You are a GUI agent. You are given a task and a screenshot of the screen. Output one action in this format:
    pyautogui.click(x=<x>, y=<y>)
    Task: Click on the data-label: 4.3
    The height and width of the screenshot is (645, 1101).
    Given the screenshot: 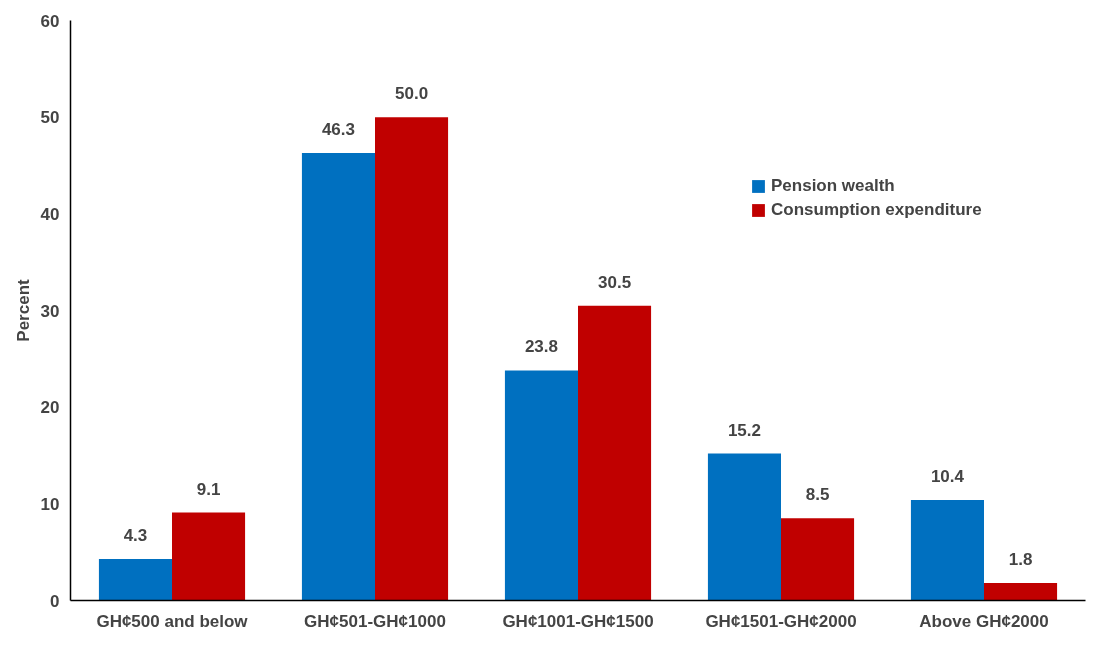 What is the action you would take?
    pyautogui.click(x=135, y=535)
    